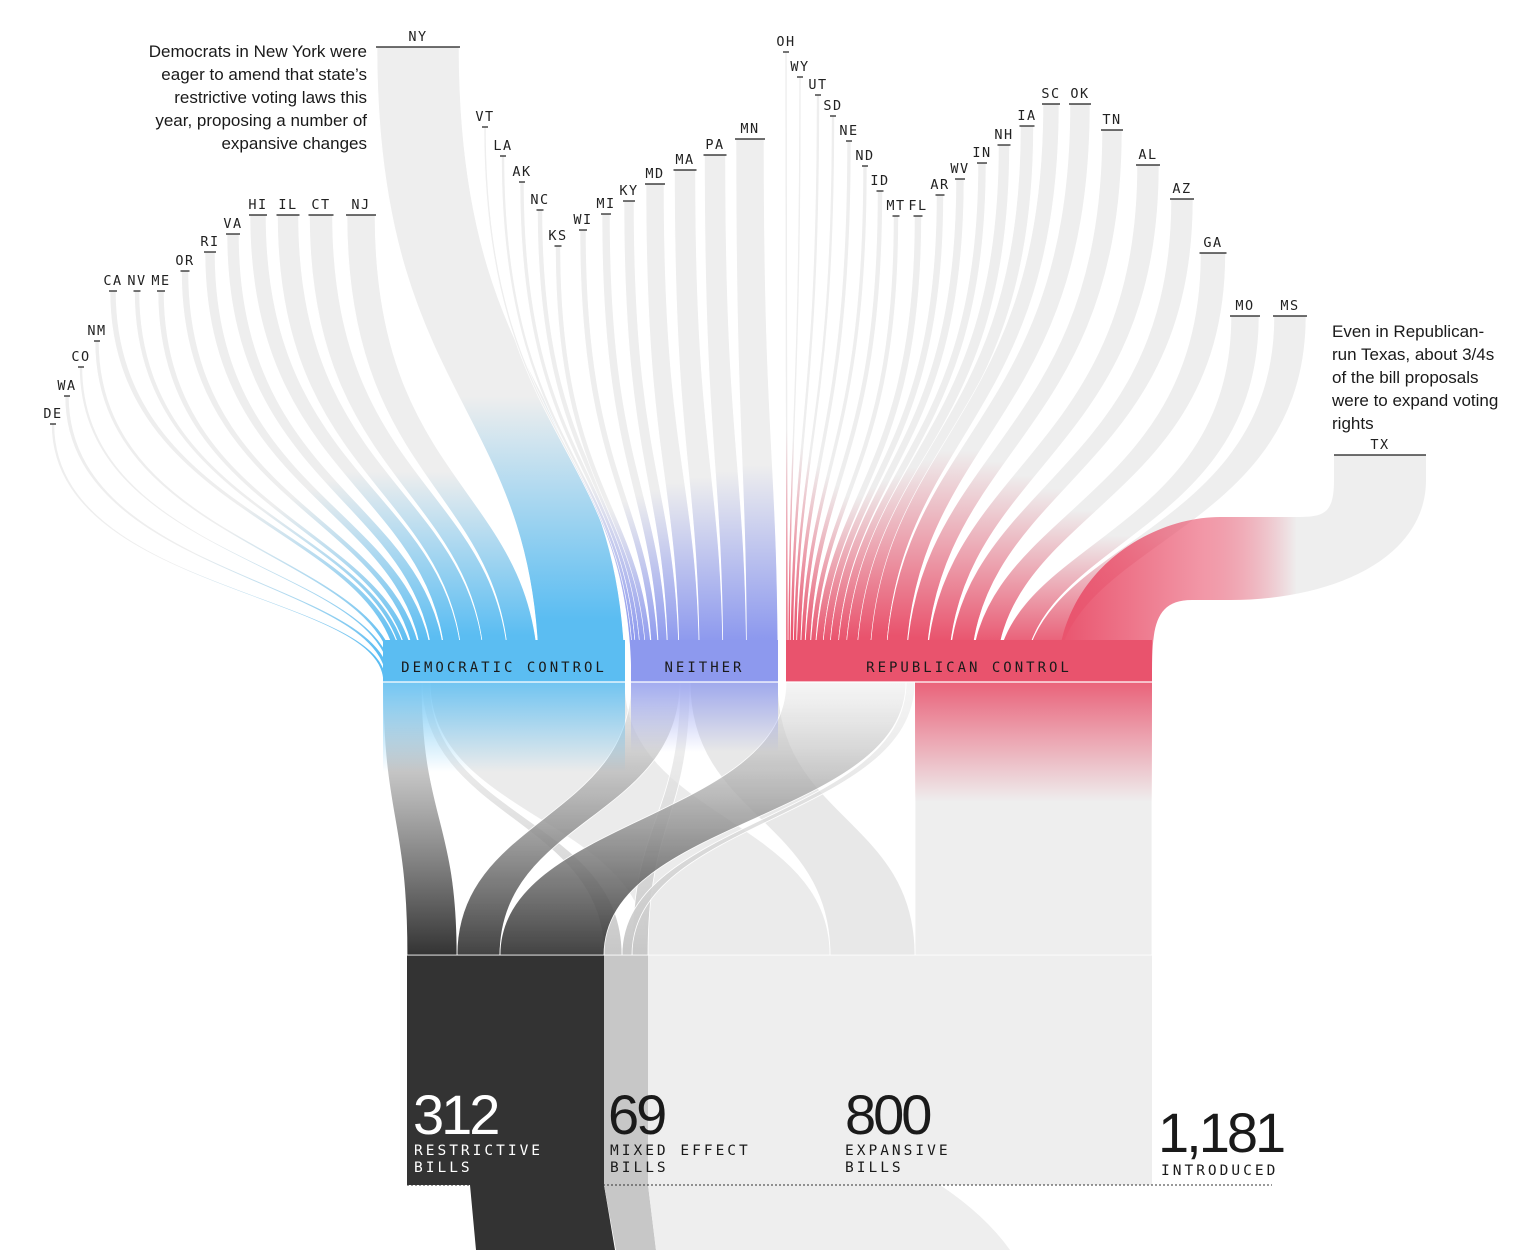 The image size is (1536, 1250). I want to click on mixed-value: 69, so click(636, 1114).